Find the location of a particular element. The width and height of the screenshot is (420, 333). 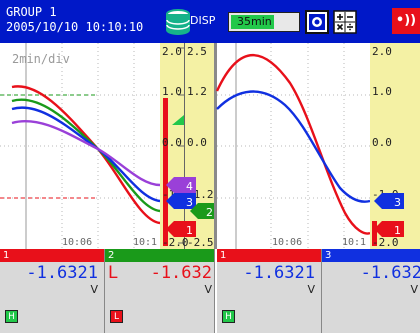

timebase-indicator: 35min is located at coordinates (264, 22).